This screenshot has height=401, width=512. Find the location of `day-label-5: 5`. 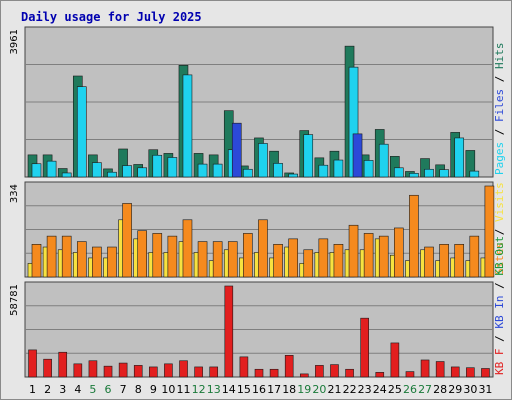

day-label-5: 5 is located at coordinates (92, 389).